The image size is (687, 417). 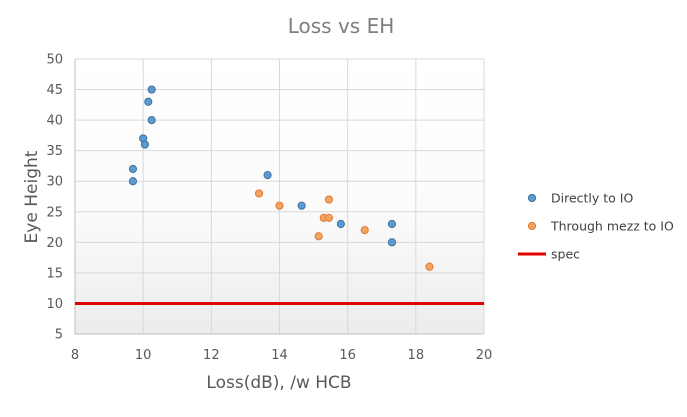 What do you see at coordinates (54, 273) in the screenshot?
I see `y-tick-label: 15` at bounding box center [54, 273].